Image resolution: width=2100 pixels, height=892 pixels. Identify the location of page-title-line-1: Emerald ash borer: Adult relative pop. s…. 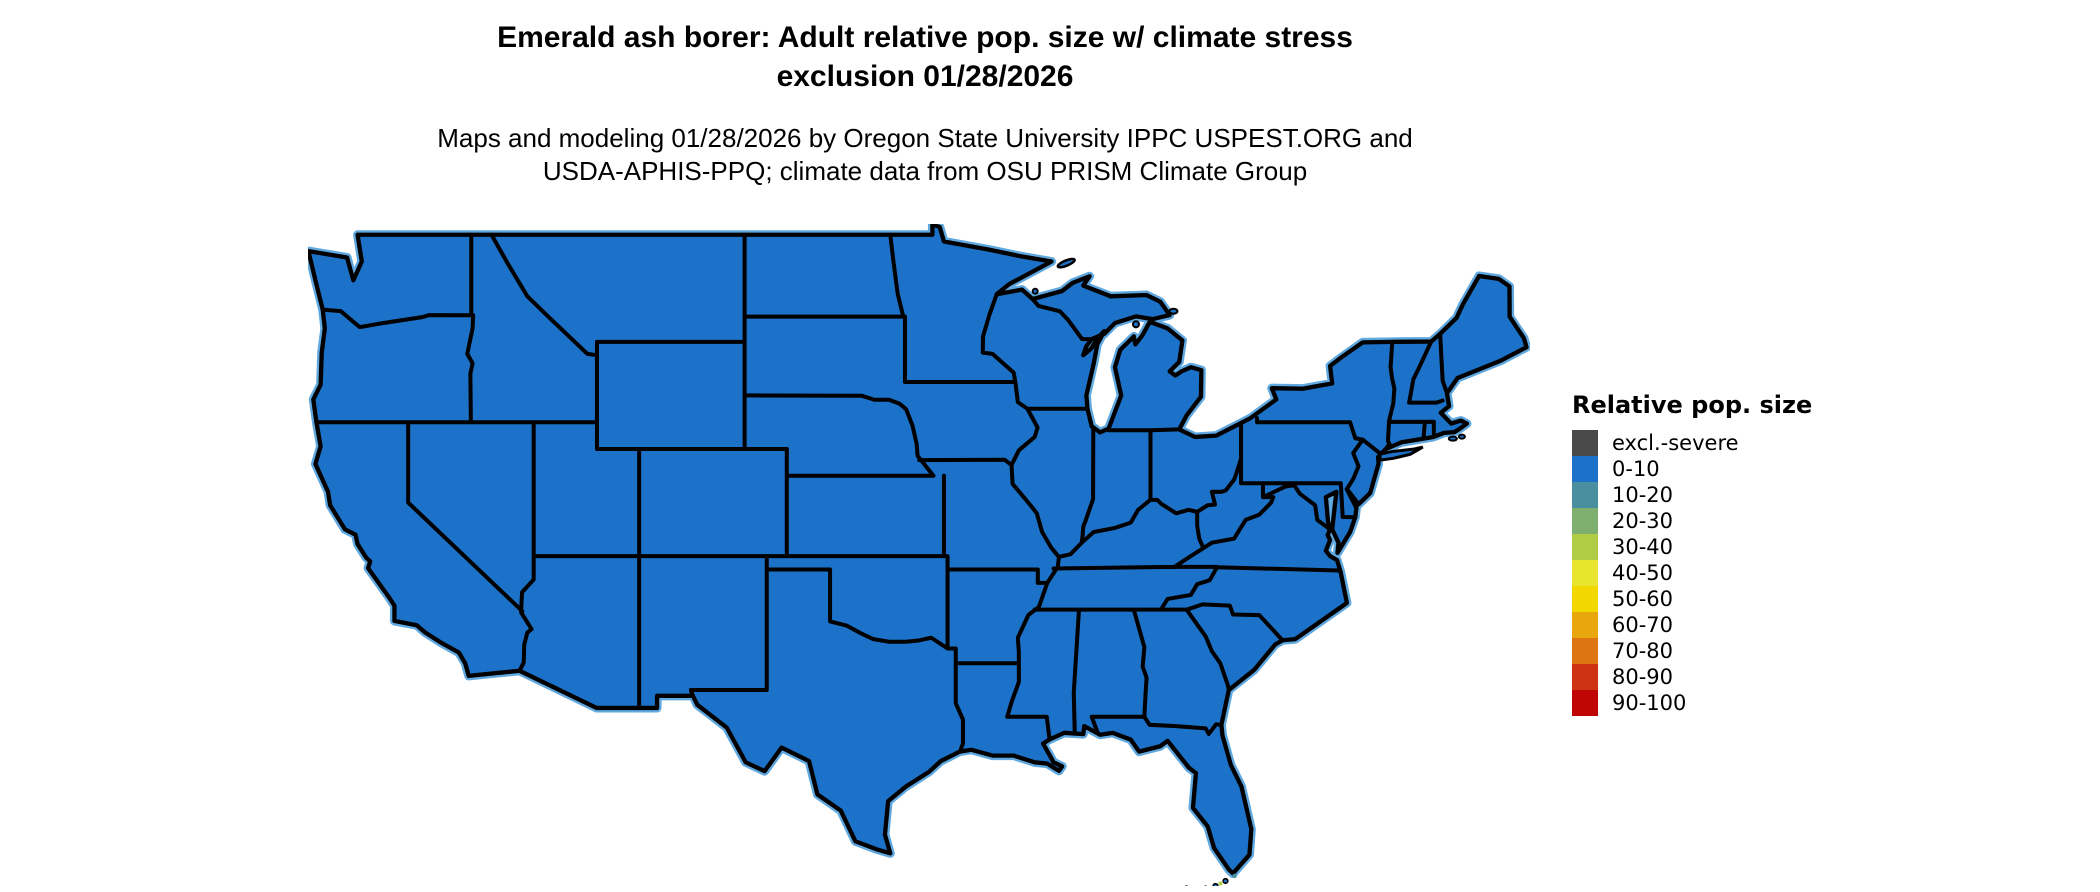
(925, 37).